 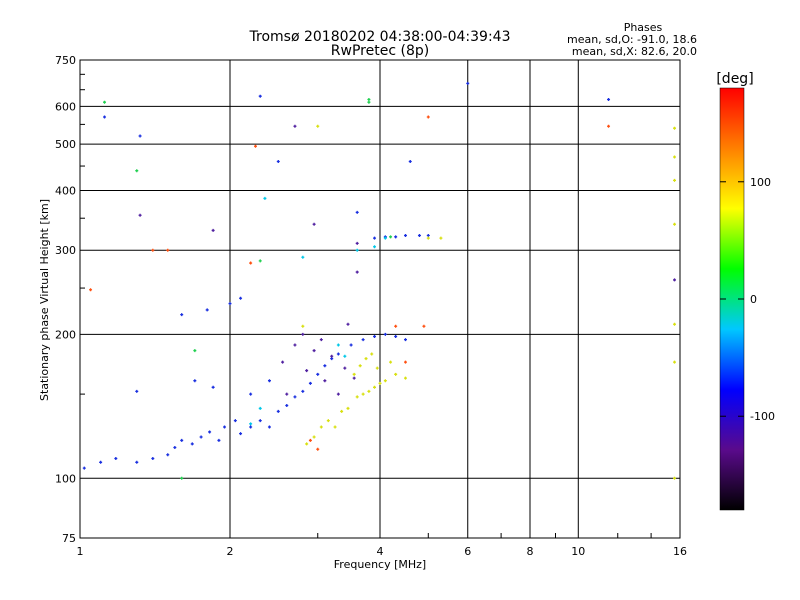 I want to click on y-tick-label: 600, so click(x=65, y=106).